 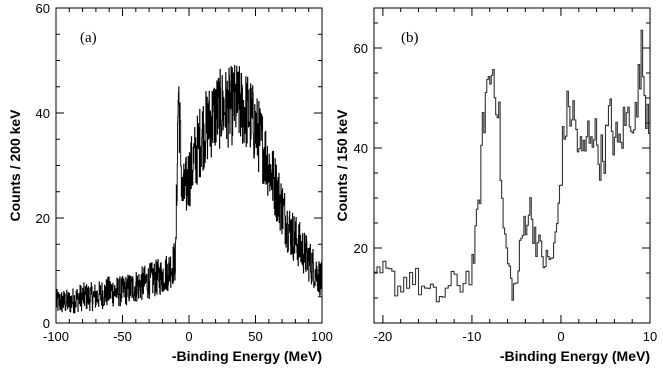 I want to click on x-tick-label: 100, so click(x=322, y=336).